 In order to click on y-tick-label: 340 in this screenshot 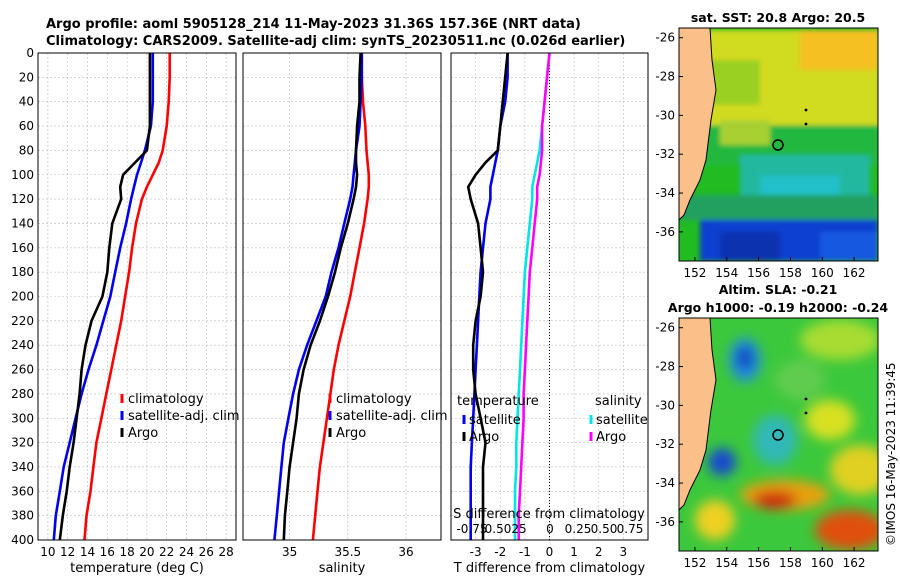, I will do `click(22, 467)`.